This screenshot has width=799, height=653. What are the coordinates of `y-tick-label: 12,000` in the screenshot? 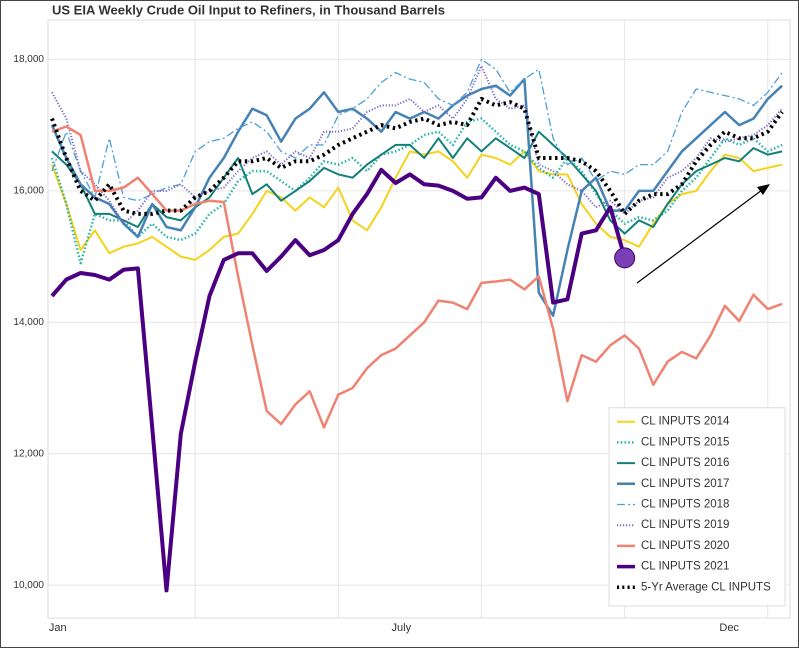 It's located at (28, 453).